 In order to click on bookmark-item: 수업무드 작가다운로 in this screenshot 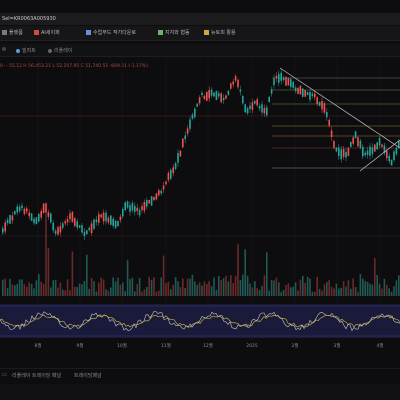, I will do `click(111, 32)`.